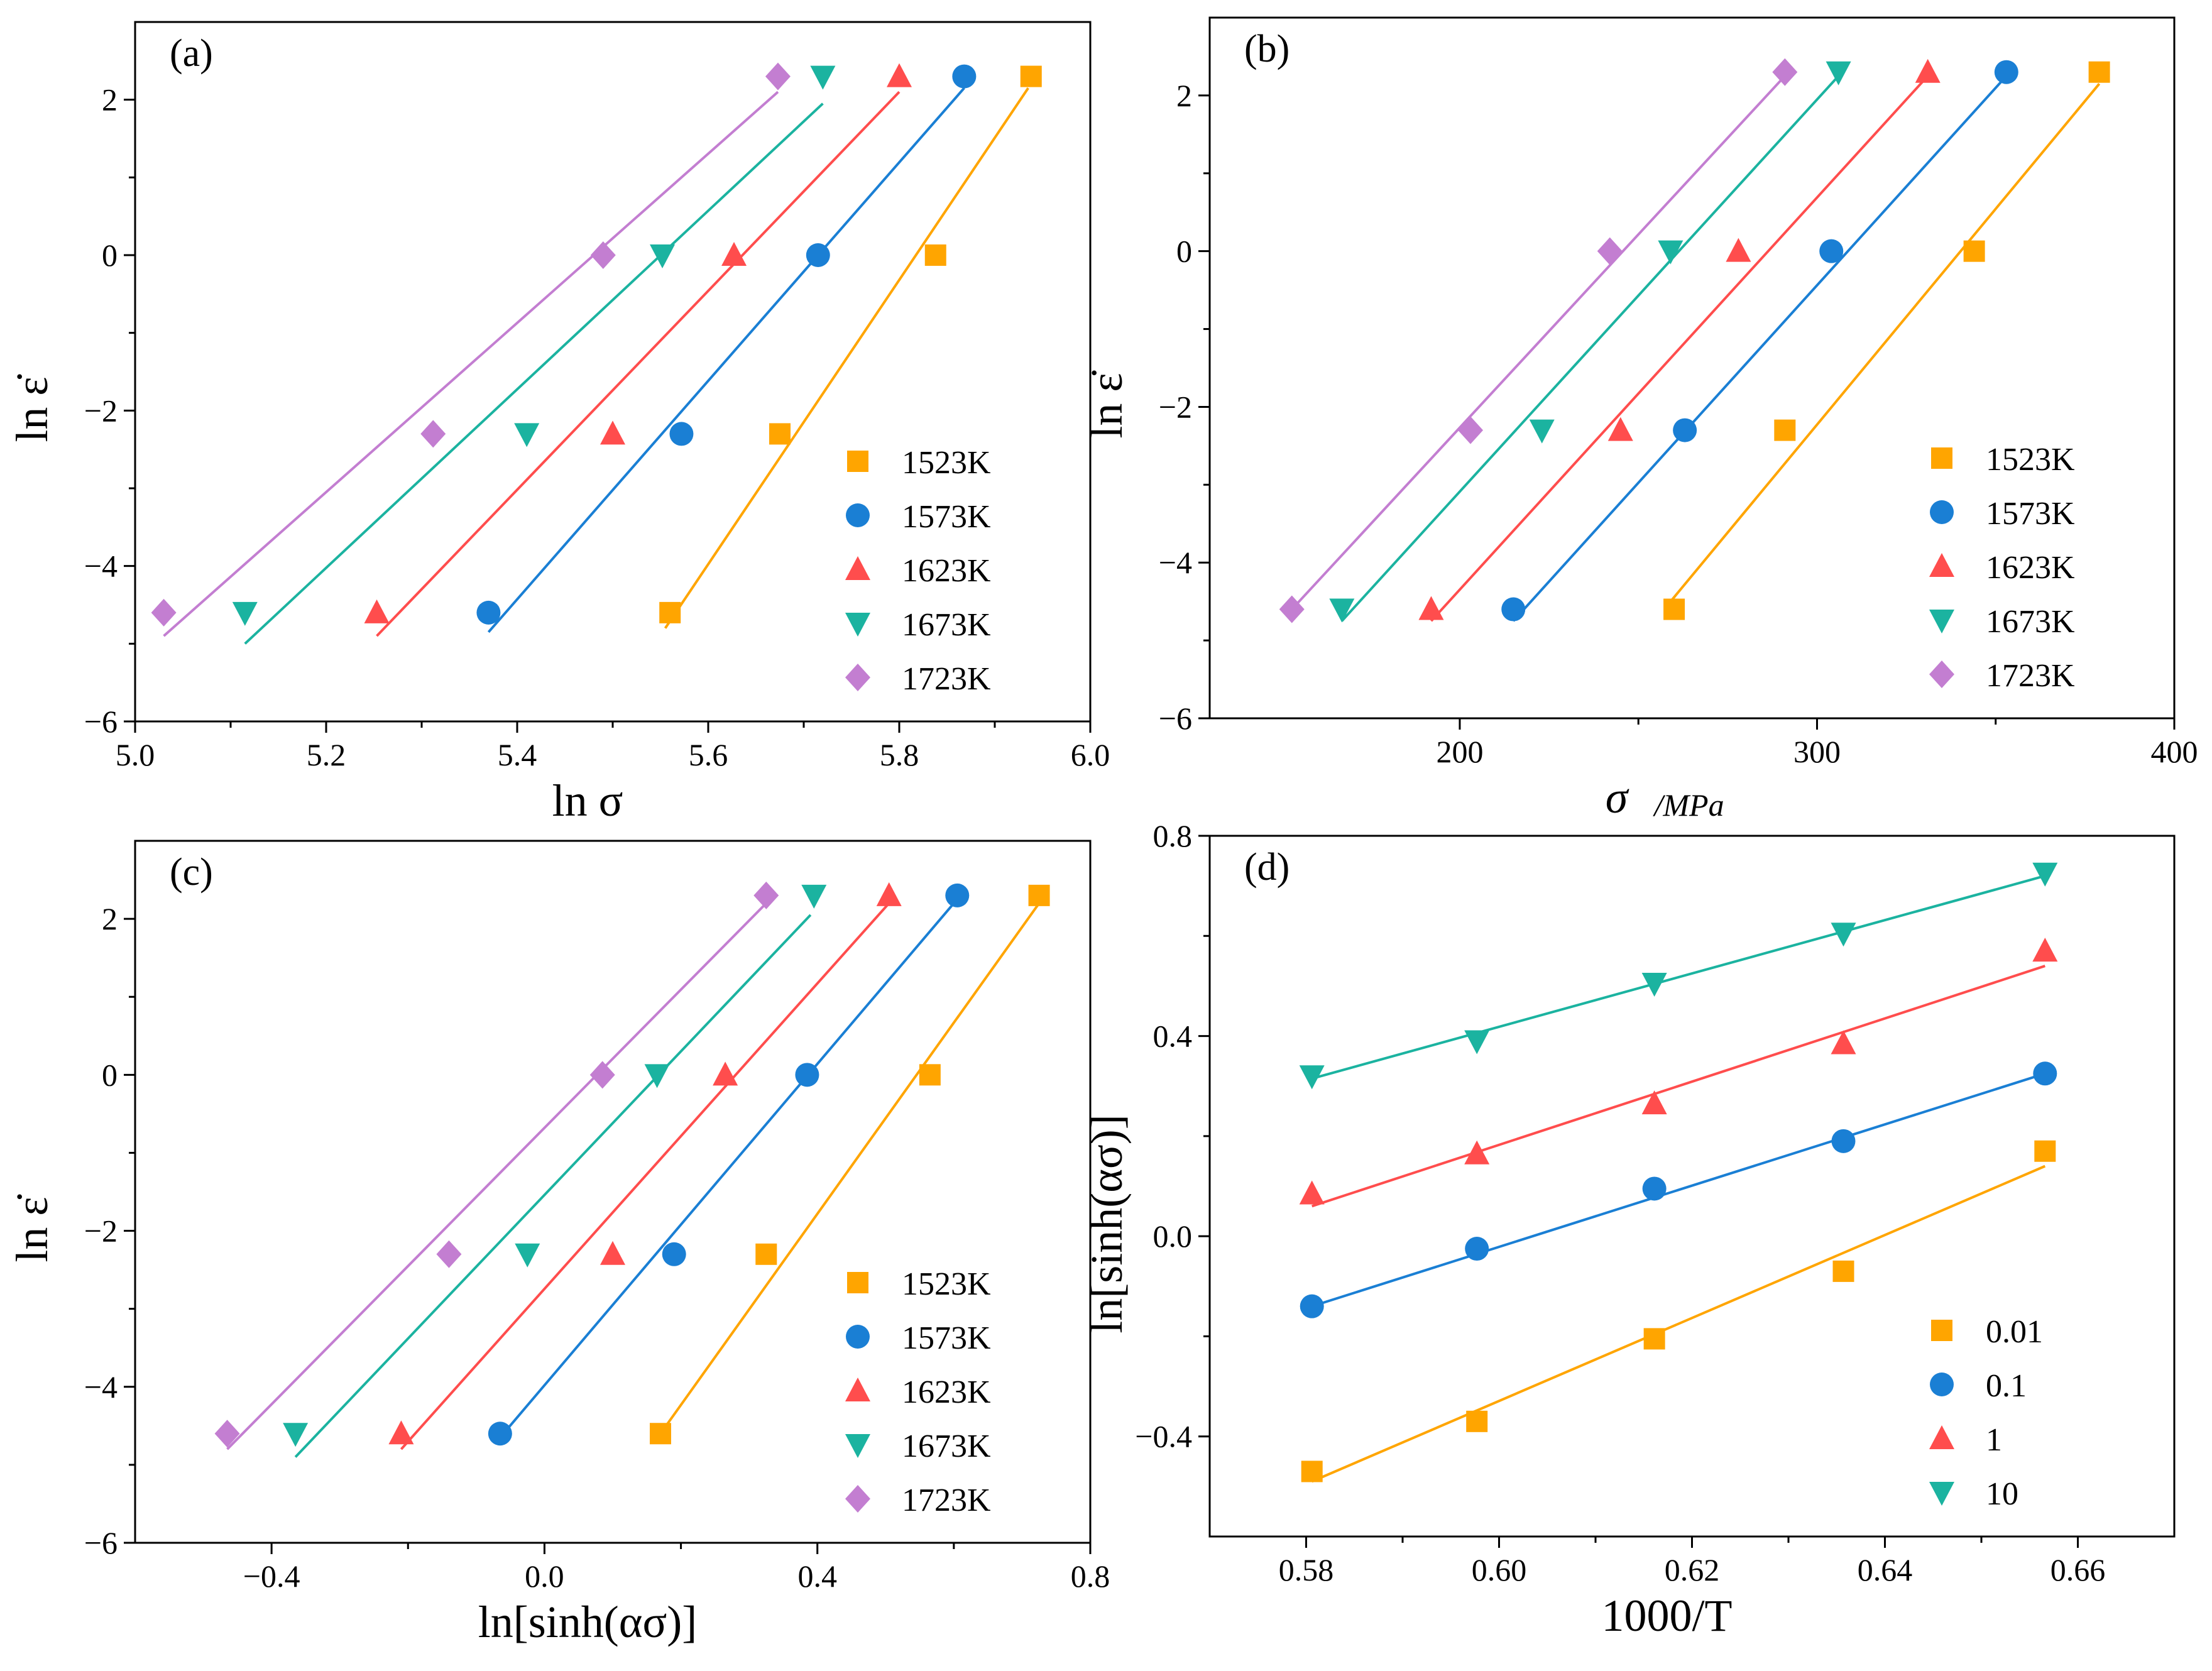 Image resolution: width=2212 pixels, height=1671 pixels. I want to click on x-tick-label: 5.8, so click(899, 754).